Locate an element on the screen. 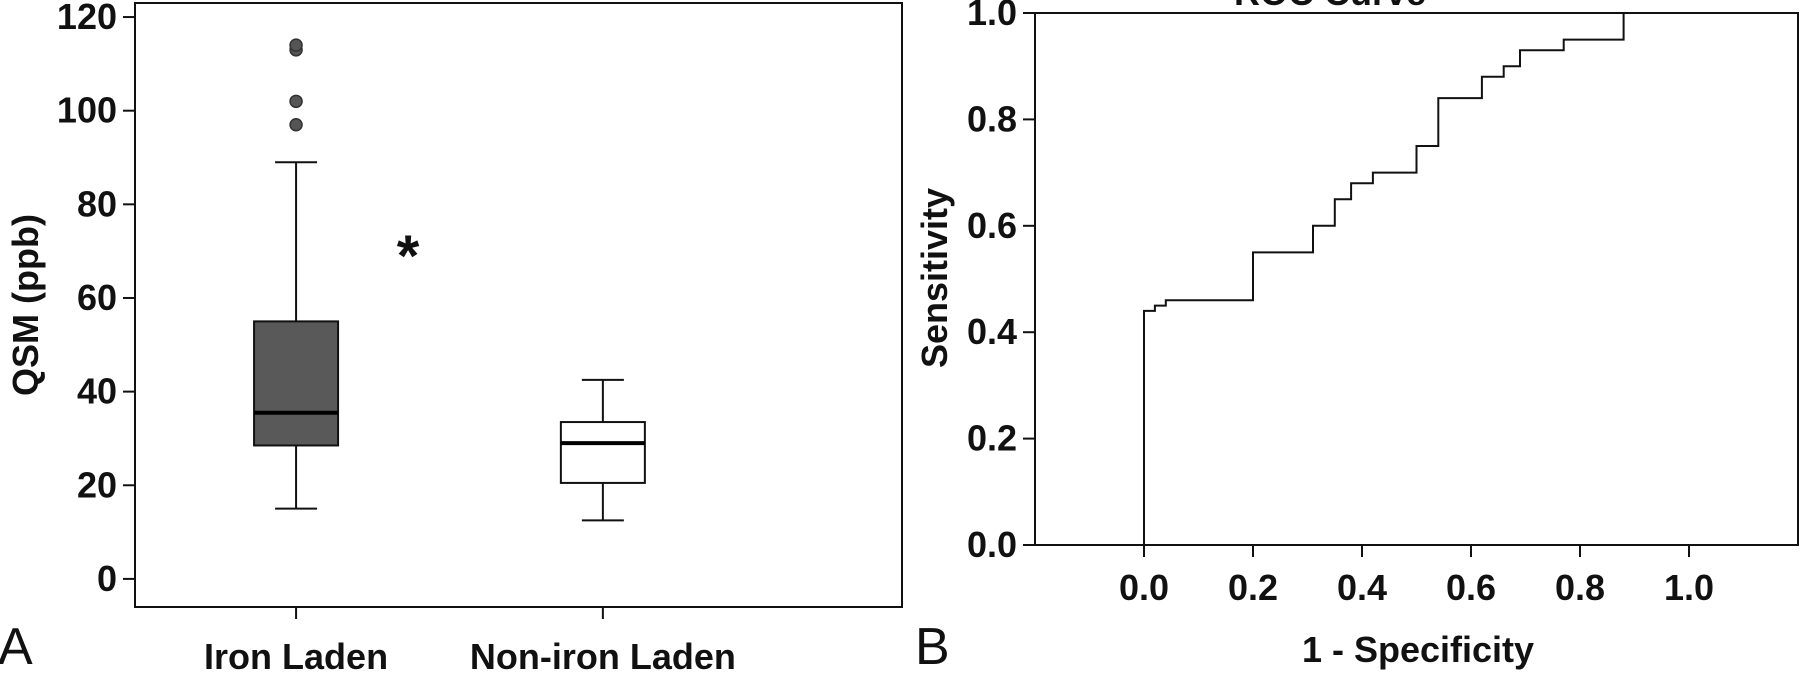 The width and height of the screenshot is (1800, 675). panel-a-y-tick-label: 120 is located at coordinates (87, 18).